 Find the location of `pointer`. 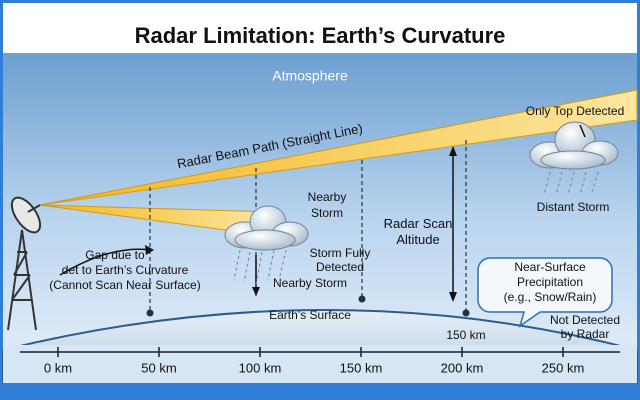

pointer is located at coordinates (582, 131).